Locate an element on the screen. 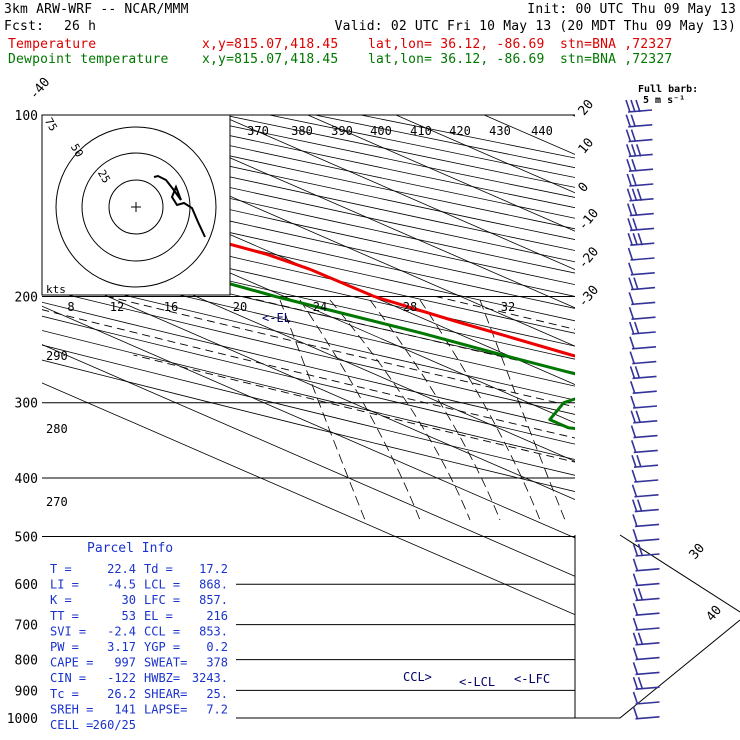 The image size is (740, 740). theta-label: 420 is located at coordinates (460, 131).